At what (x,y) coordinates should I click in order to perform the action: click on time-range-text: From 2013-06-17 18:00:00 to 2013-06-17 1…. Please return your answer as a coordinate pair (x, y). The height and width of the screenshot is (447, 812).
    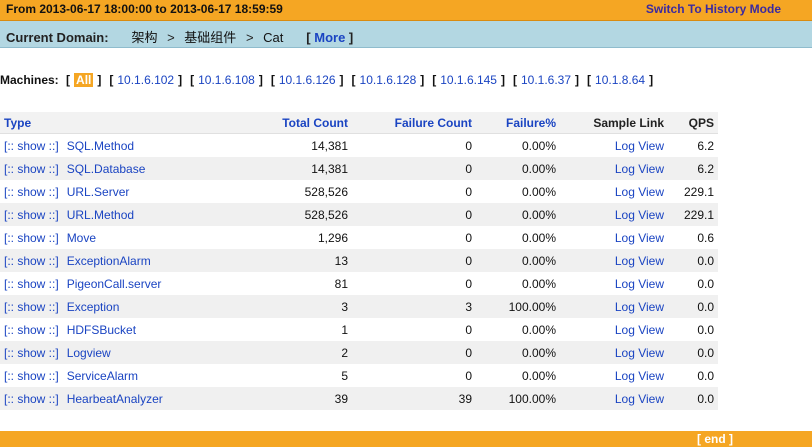
    Looking at the image, I should click on (144, 9).